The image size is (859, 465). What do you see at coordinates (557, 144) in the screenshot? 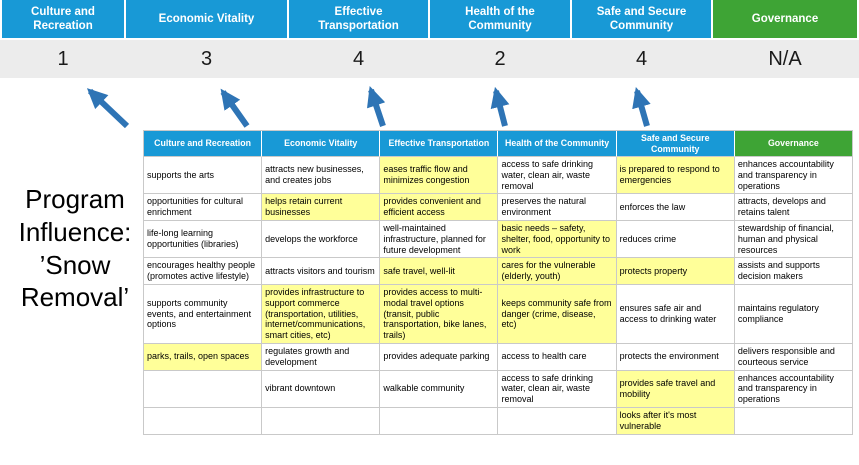
I see `matrix-header-4: Health of the Community` at bounding box center [557, 144].